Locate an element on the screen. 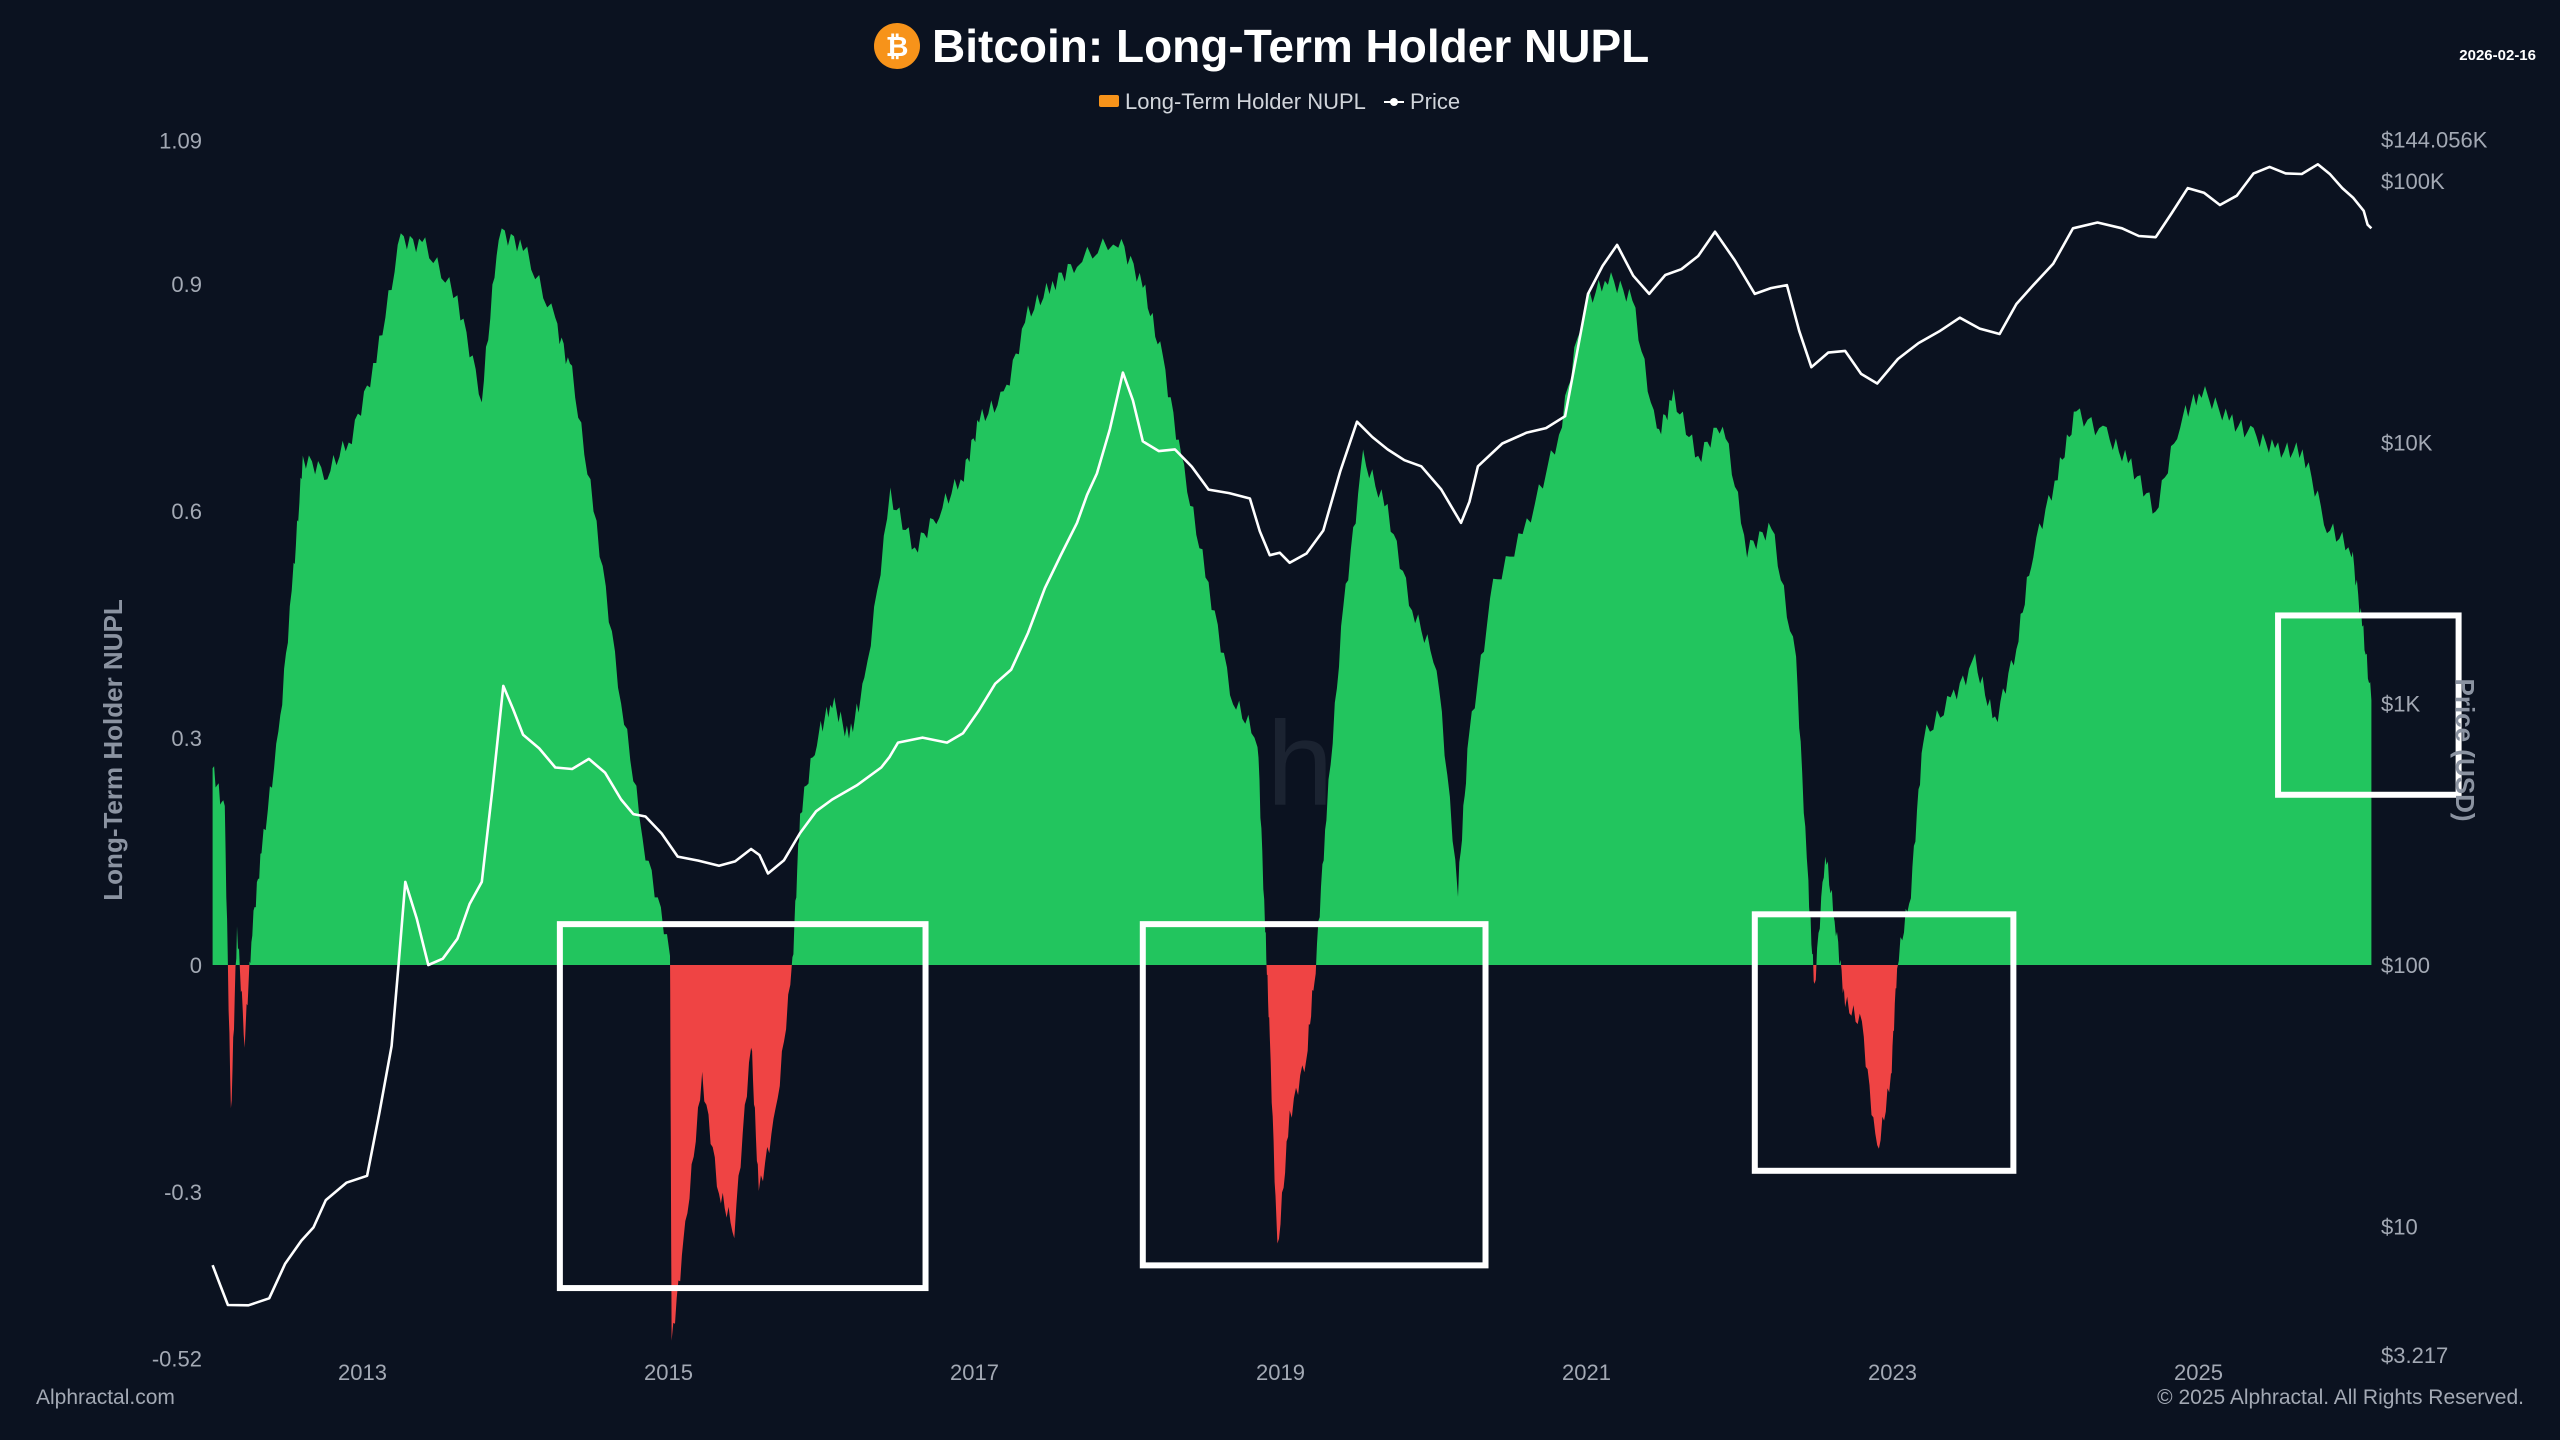 The width and height of the screenshot is (2560, 1440). legend-marker-price is located at coordinates (1394, 102).